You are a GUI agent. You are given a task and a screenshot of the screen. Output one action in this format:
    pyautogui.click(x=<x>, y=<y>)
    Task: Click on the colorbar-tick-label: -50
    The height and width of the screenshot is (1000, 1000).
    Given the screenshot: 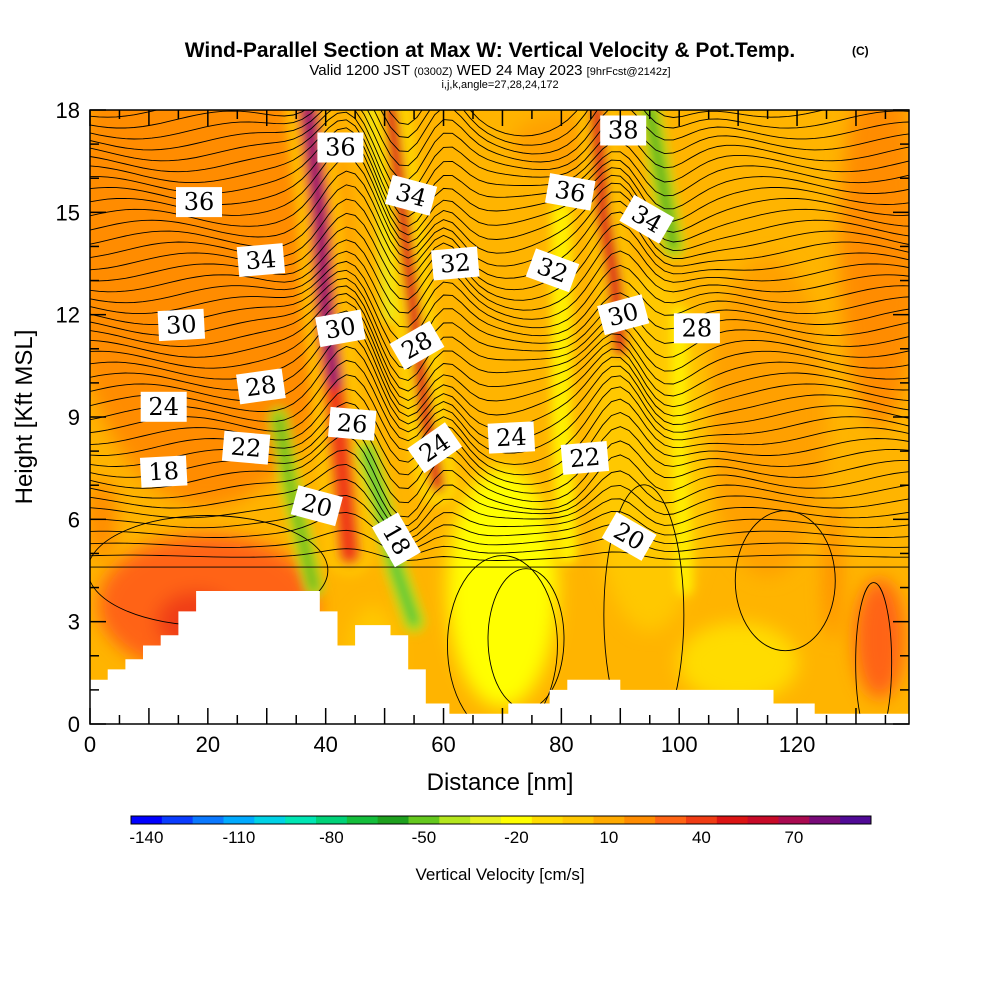 What is the action you would take?
    pyautogui.click(x=424, y=837)
    